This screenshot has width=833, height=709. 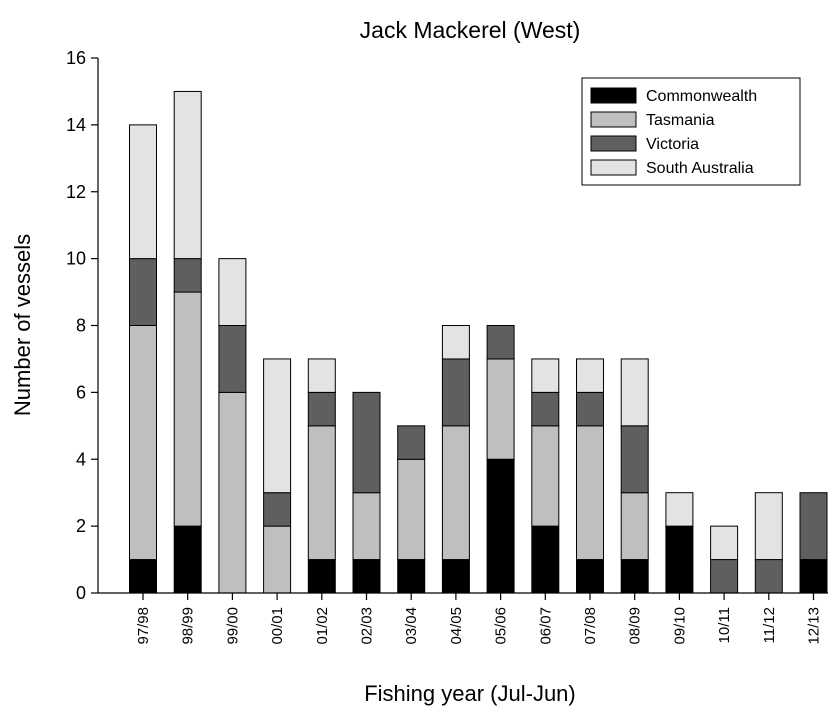 What do you see at coordinates (724, 625) in the screenshot?
I see `x-tick-label: 10/11` at bounding box center [724, 625].